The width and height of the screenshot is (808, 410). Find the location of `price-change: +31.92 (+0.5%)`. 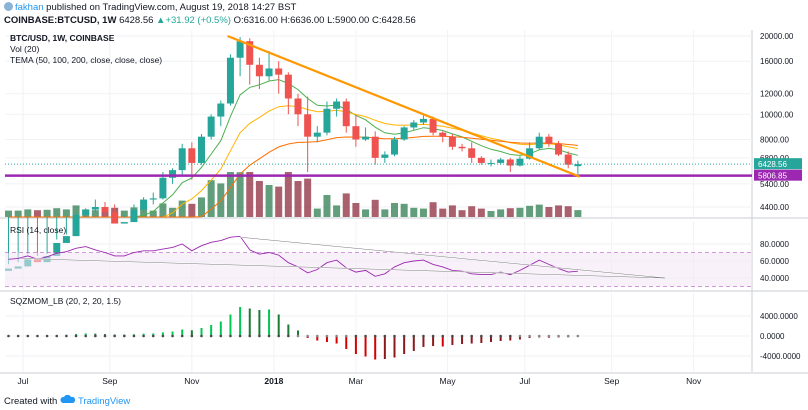

price-change: +31.92 (+0.5%) is located at coordinates (198, 20).